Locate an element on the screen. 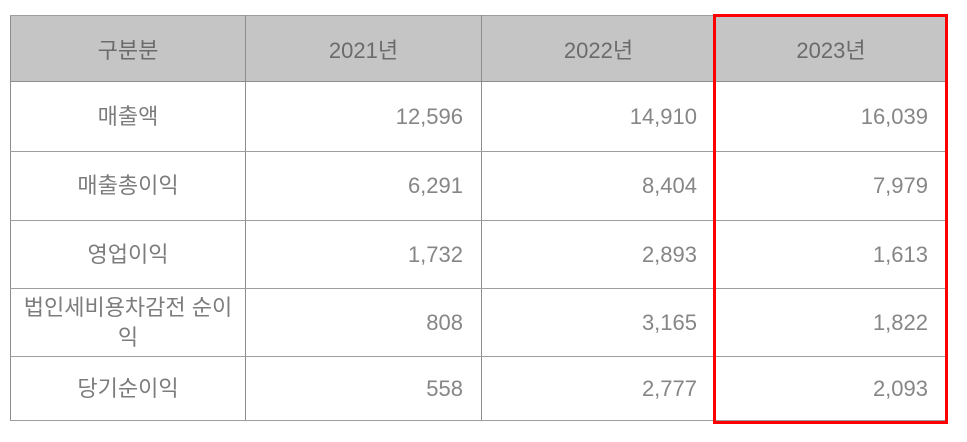  row-label: 당기순이익 is located at coordinates (128, 389).